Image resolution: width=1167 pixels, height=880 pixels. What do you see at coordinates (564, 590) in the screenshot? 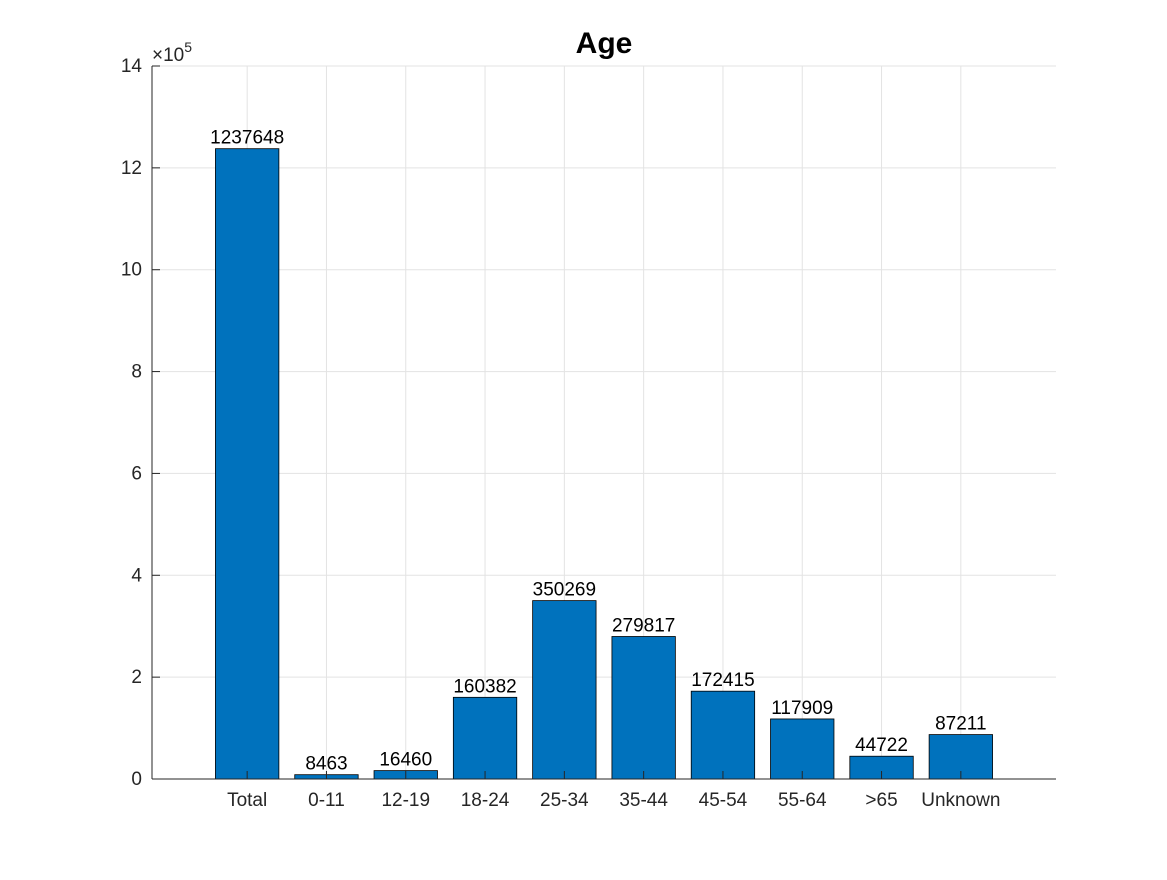
I see `data-label: 350269` at bounding box center [564, 590].